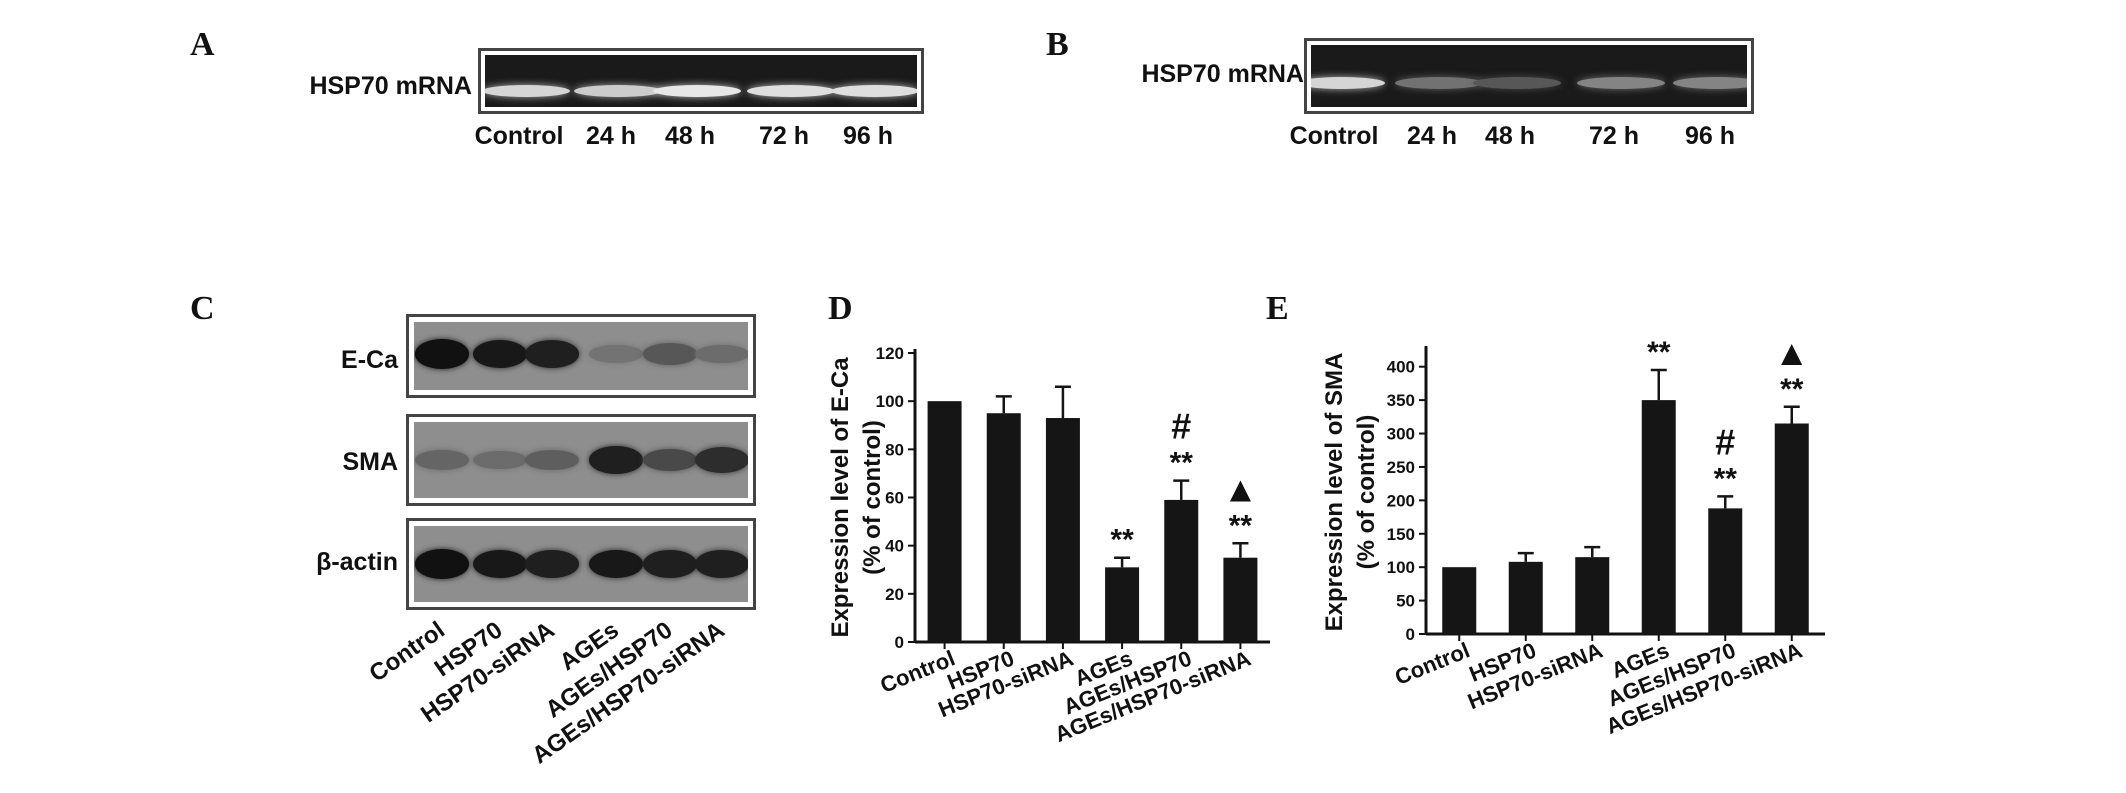  I want to click on panel-b-row-label: HSP70 mRNA, so click(1222, 74).